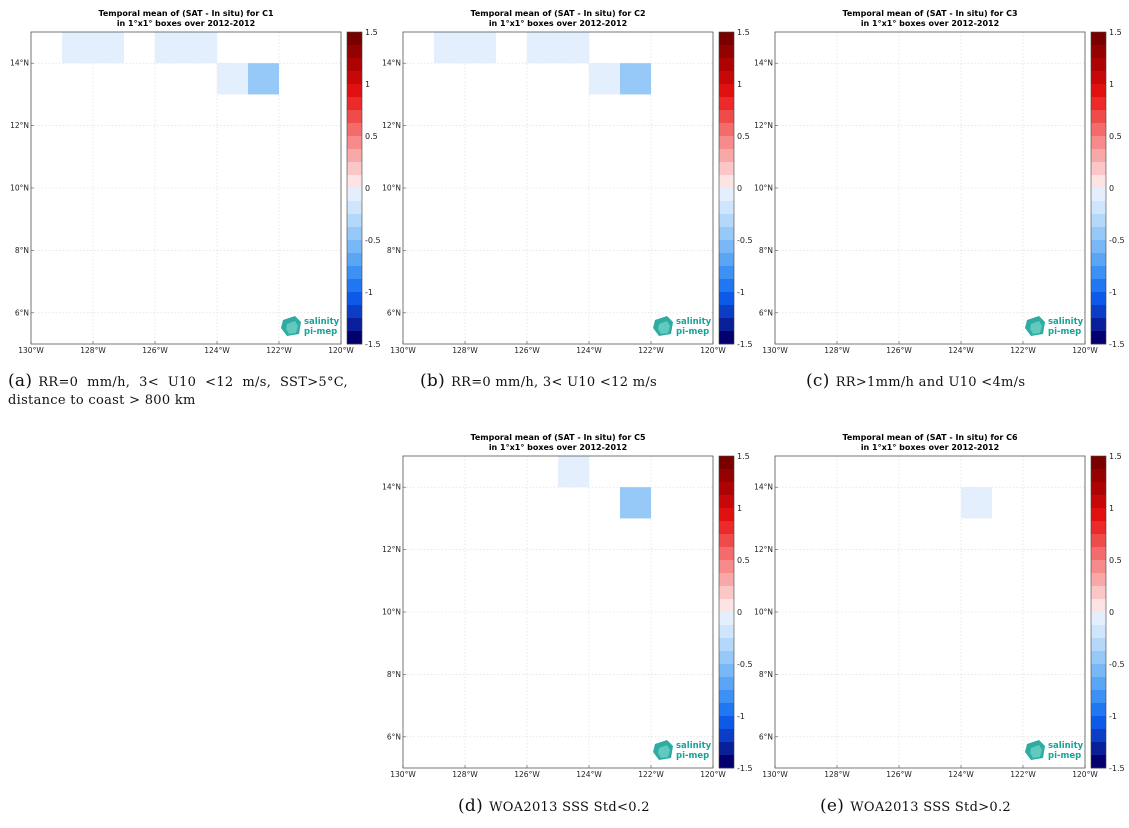  What do you see at coordinates (766, 250) in the screenshot?
I see `y-tick-label: 8°N` at bounding box center [766, 250].